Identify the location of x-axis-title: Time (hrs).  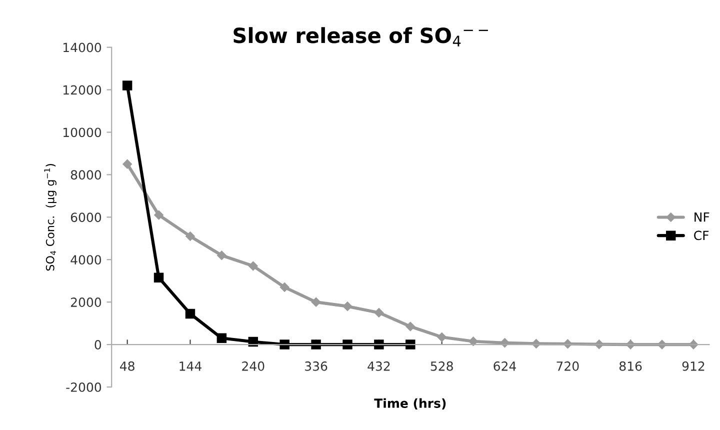
(410, 404).